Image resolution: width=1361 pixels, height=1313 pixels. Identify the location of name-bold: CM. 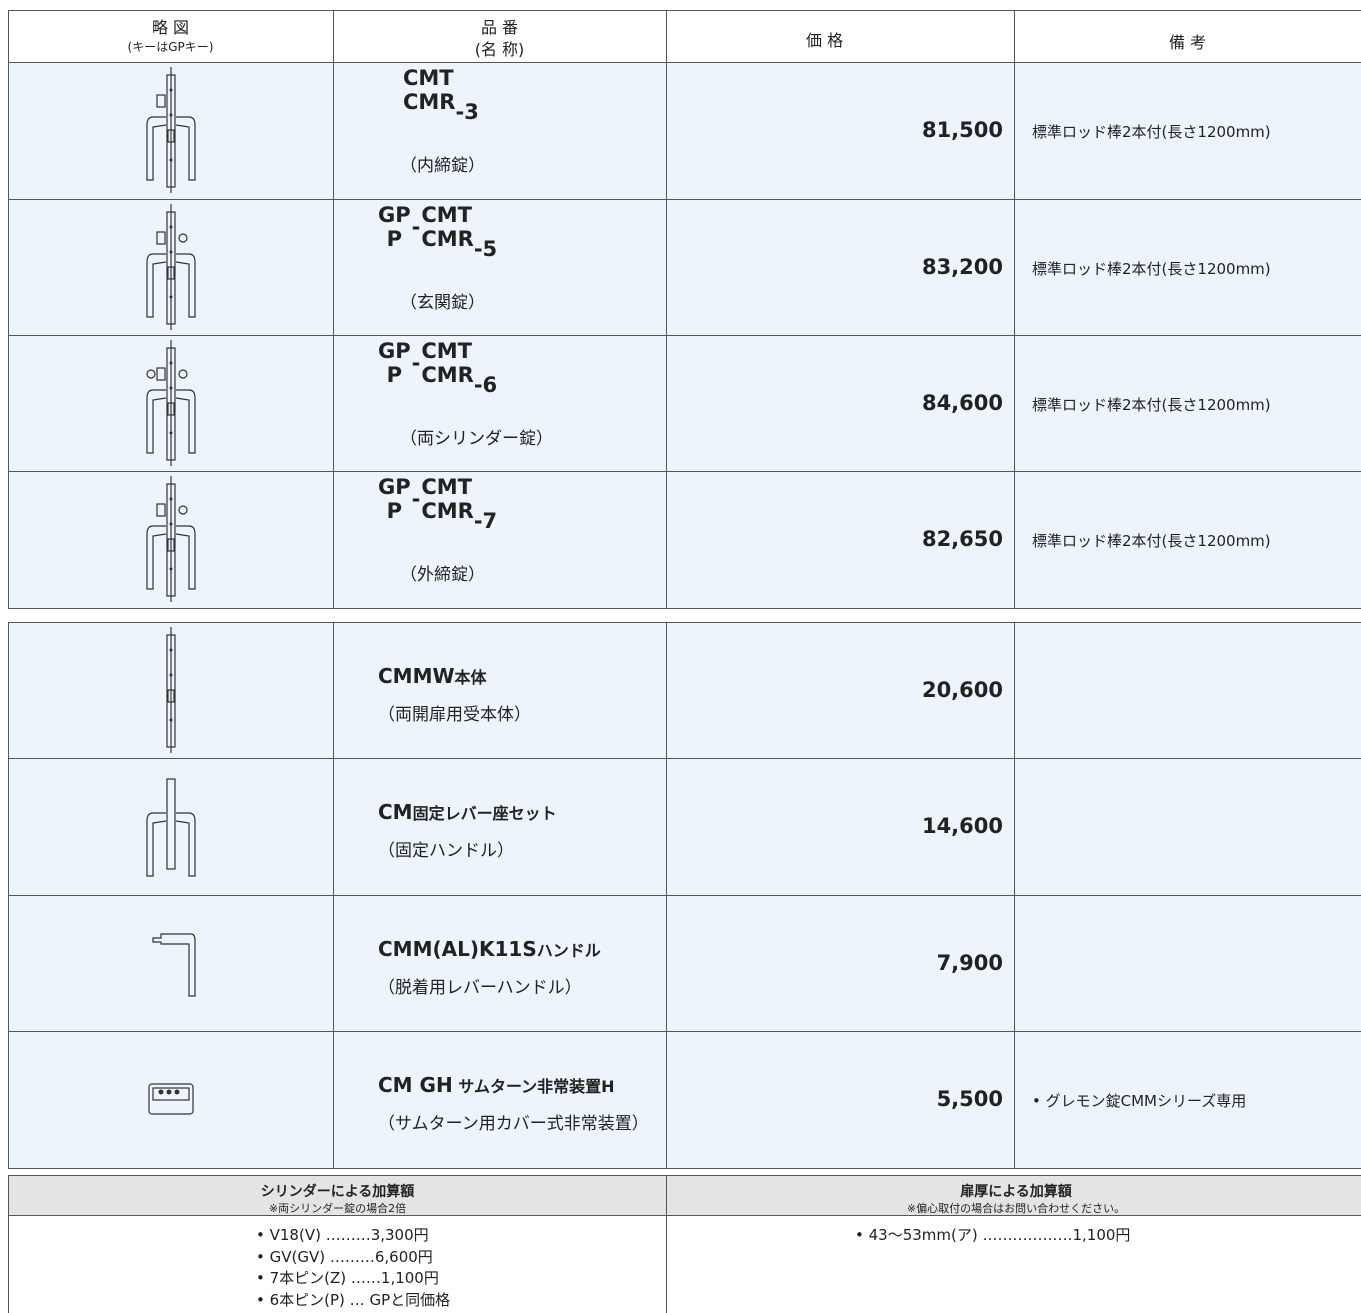
(395, 812).